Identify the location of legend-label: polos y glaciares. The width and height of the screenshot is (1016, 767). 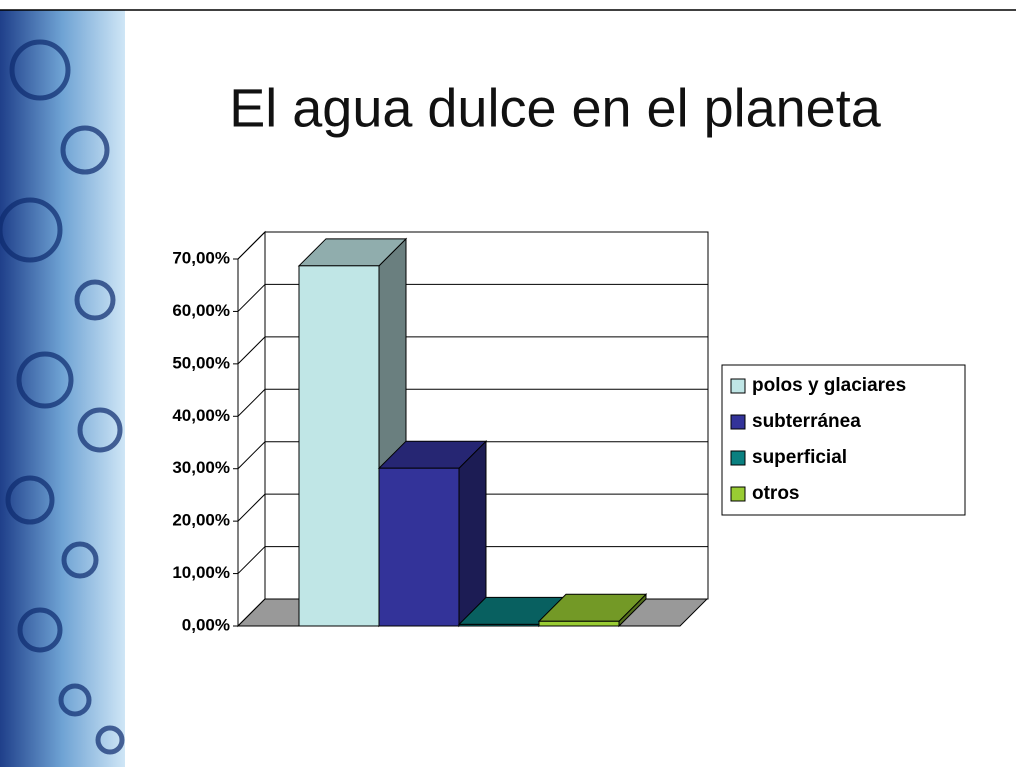
(829, 385).